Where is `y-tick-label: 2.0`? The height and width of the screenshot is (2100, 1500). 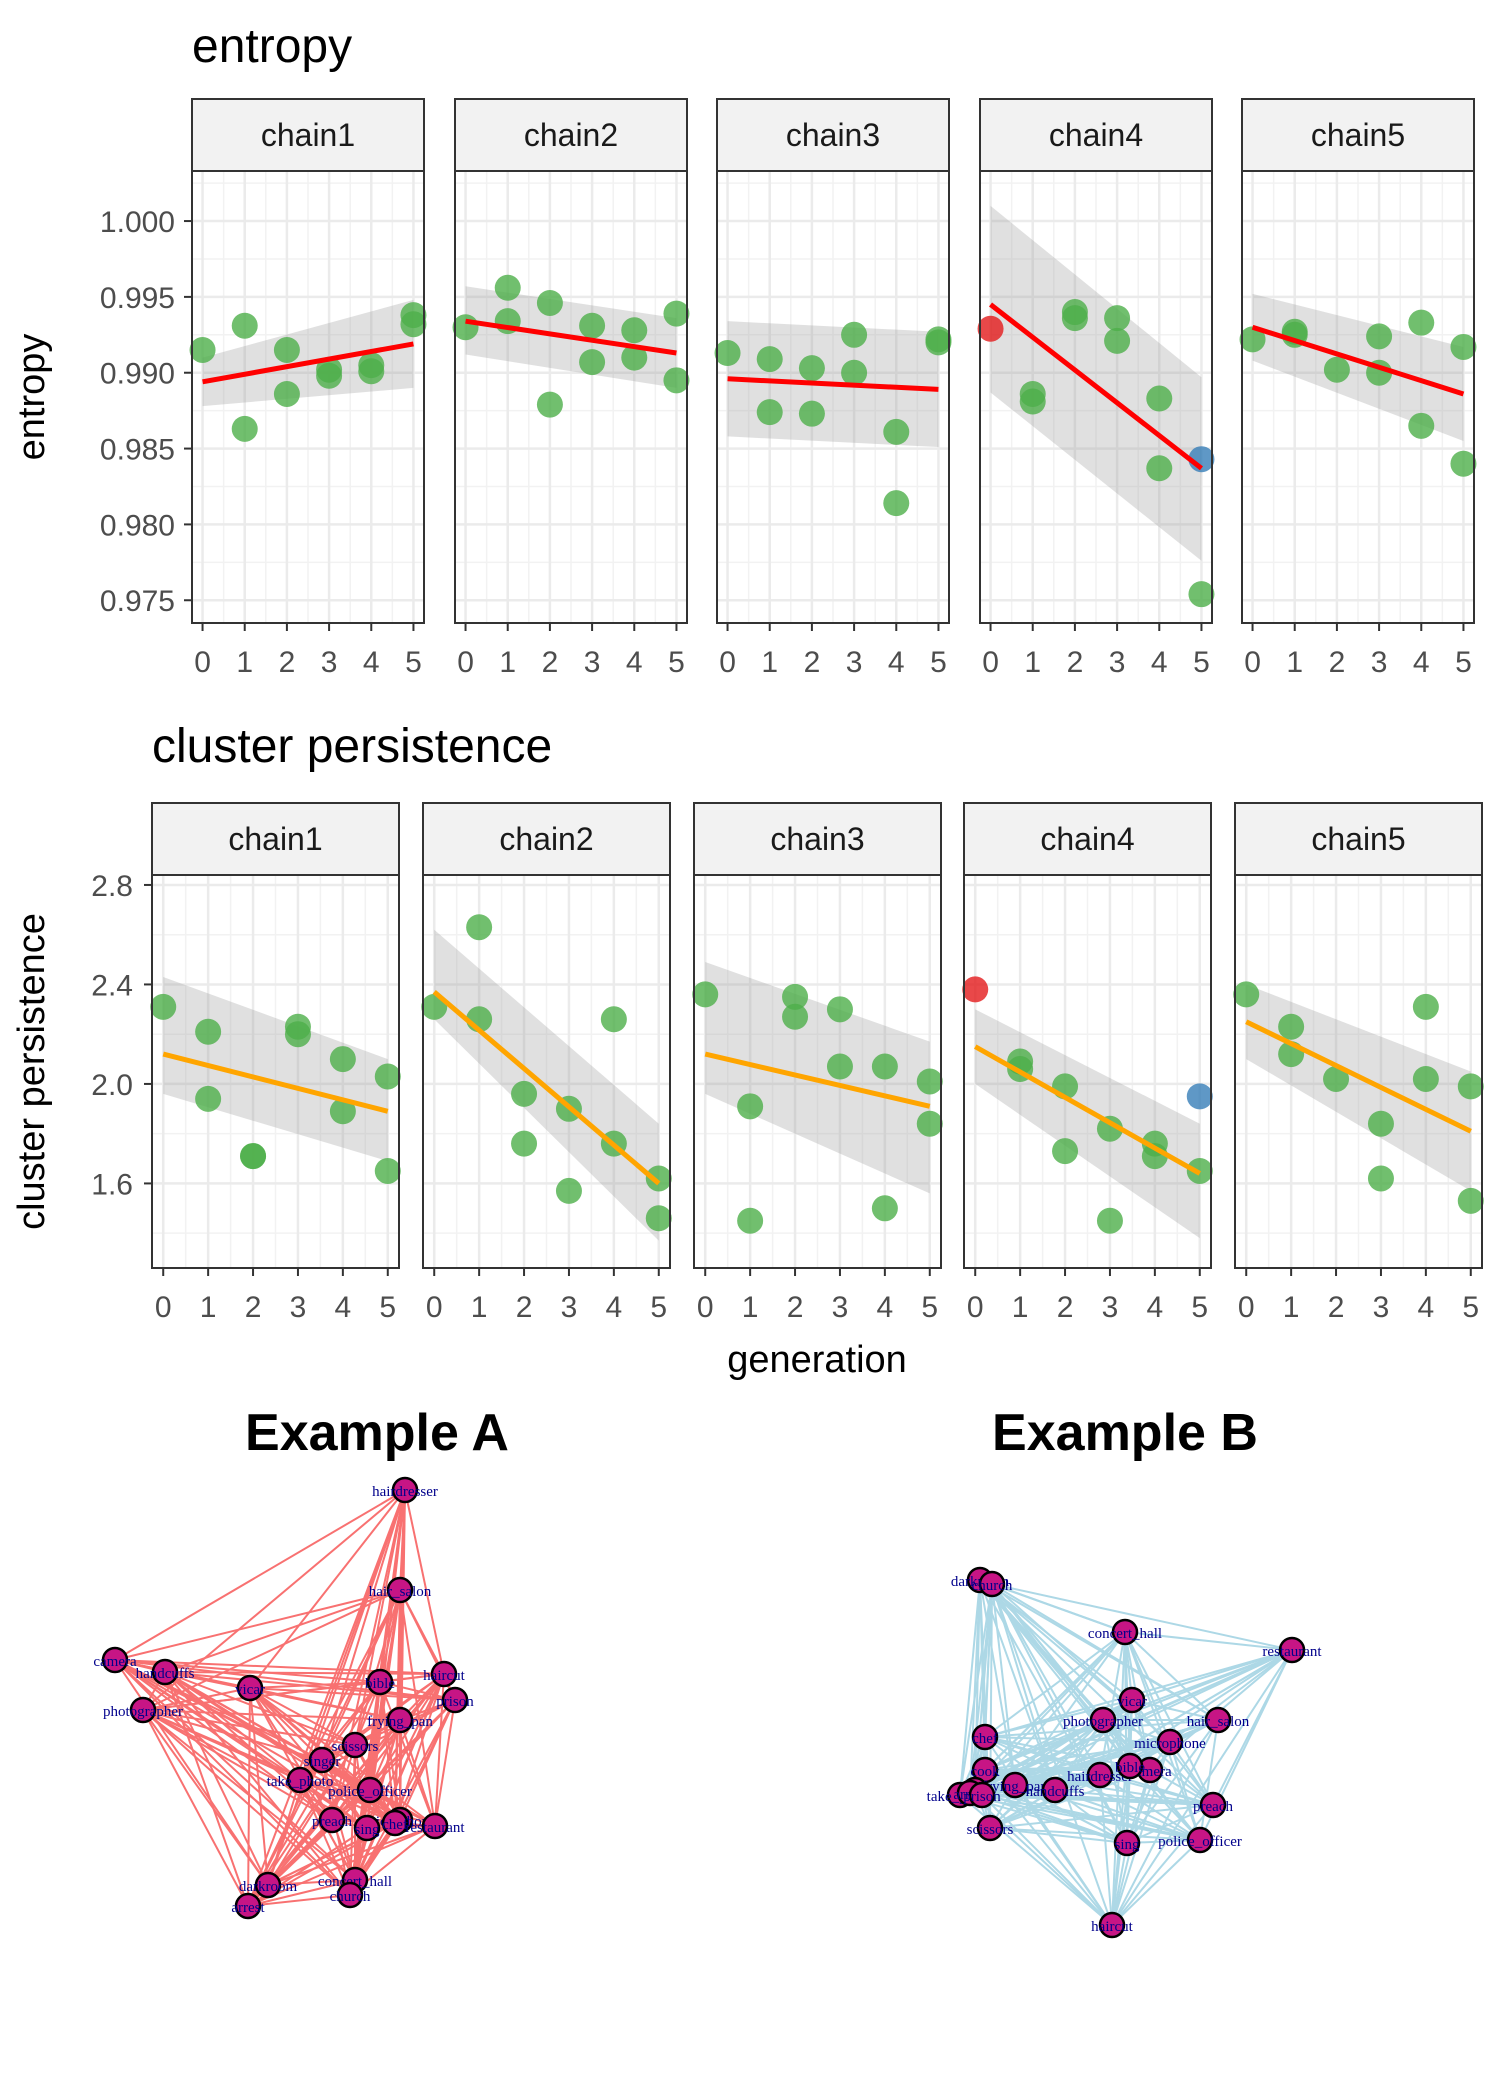
y-tick-label: 2.0 is located at coordinates (112, 1085).